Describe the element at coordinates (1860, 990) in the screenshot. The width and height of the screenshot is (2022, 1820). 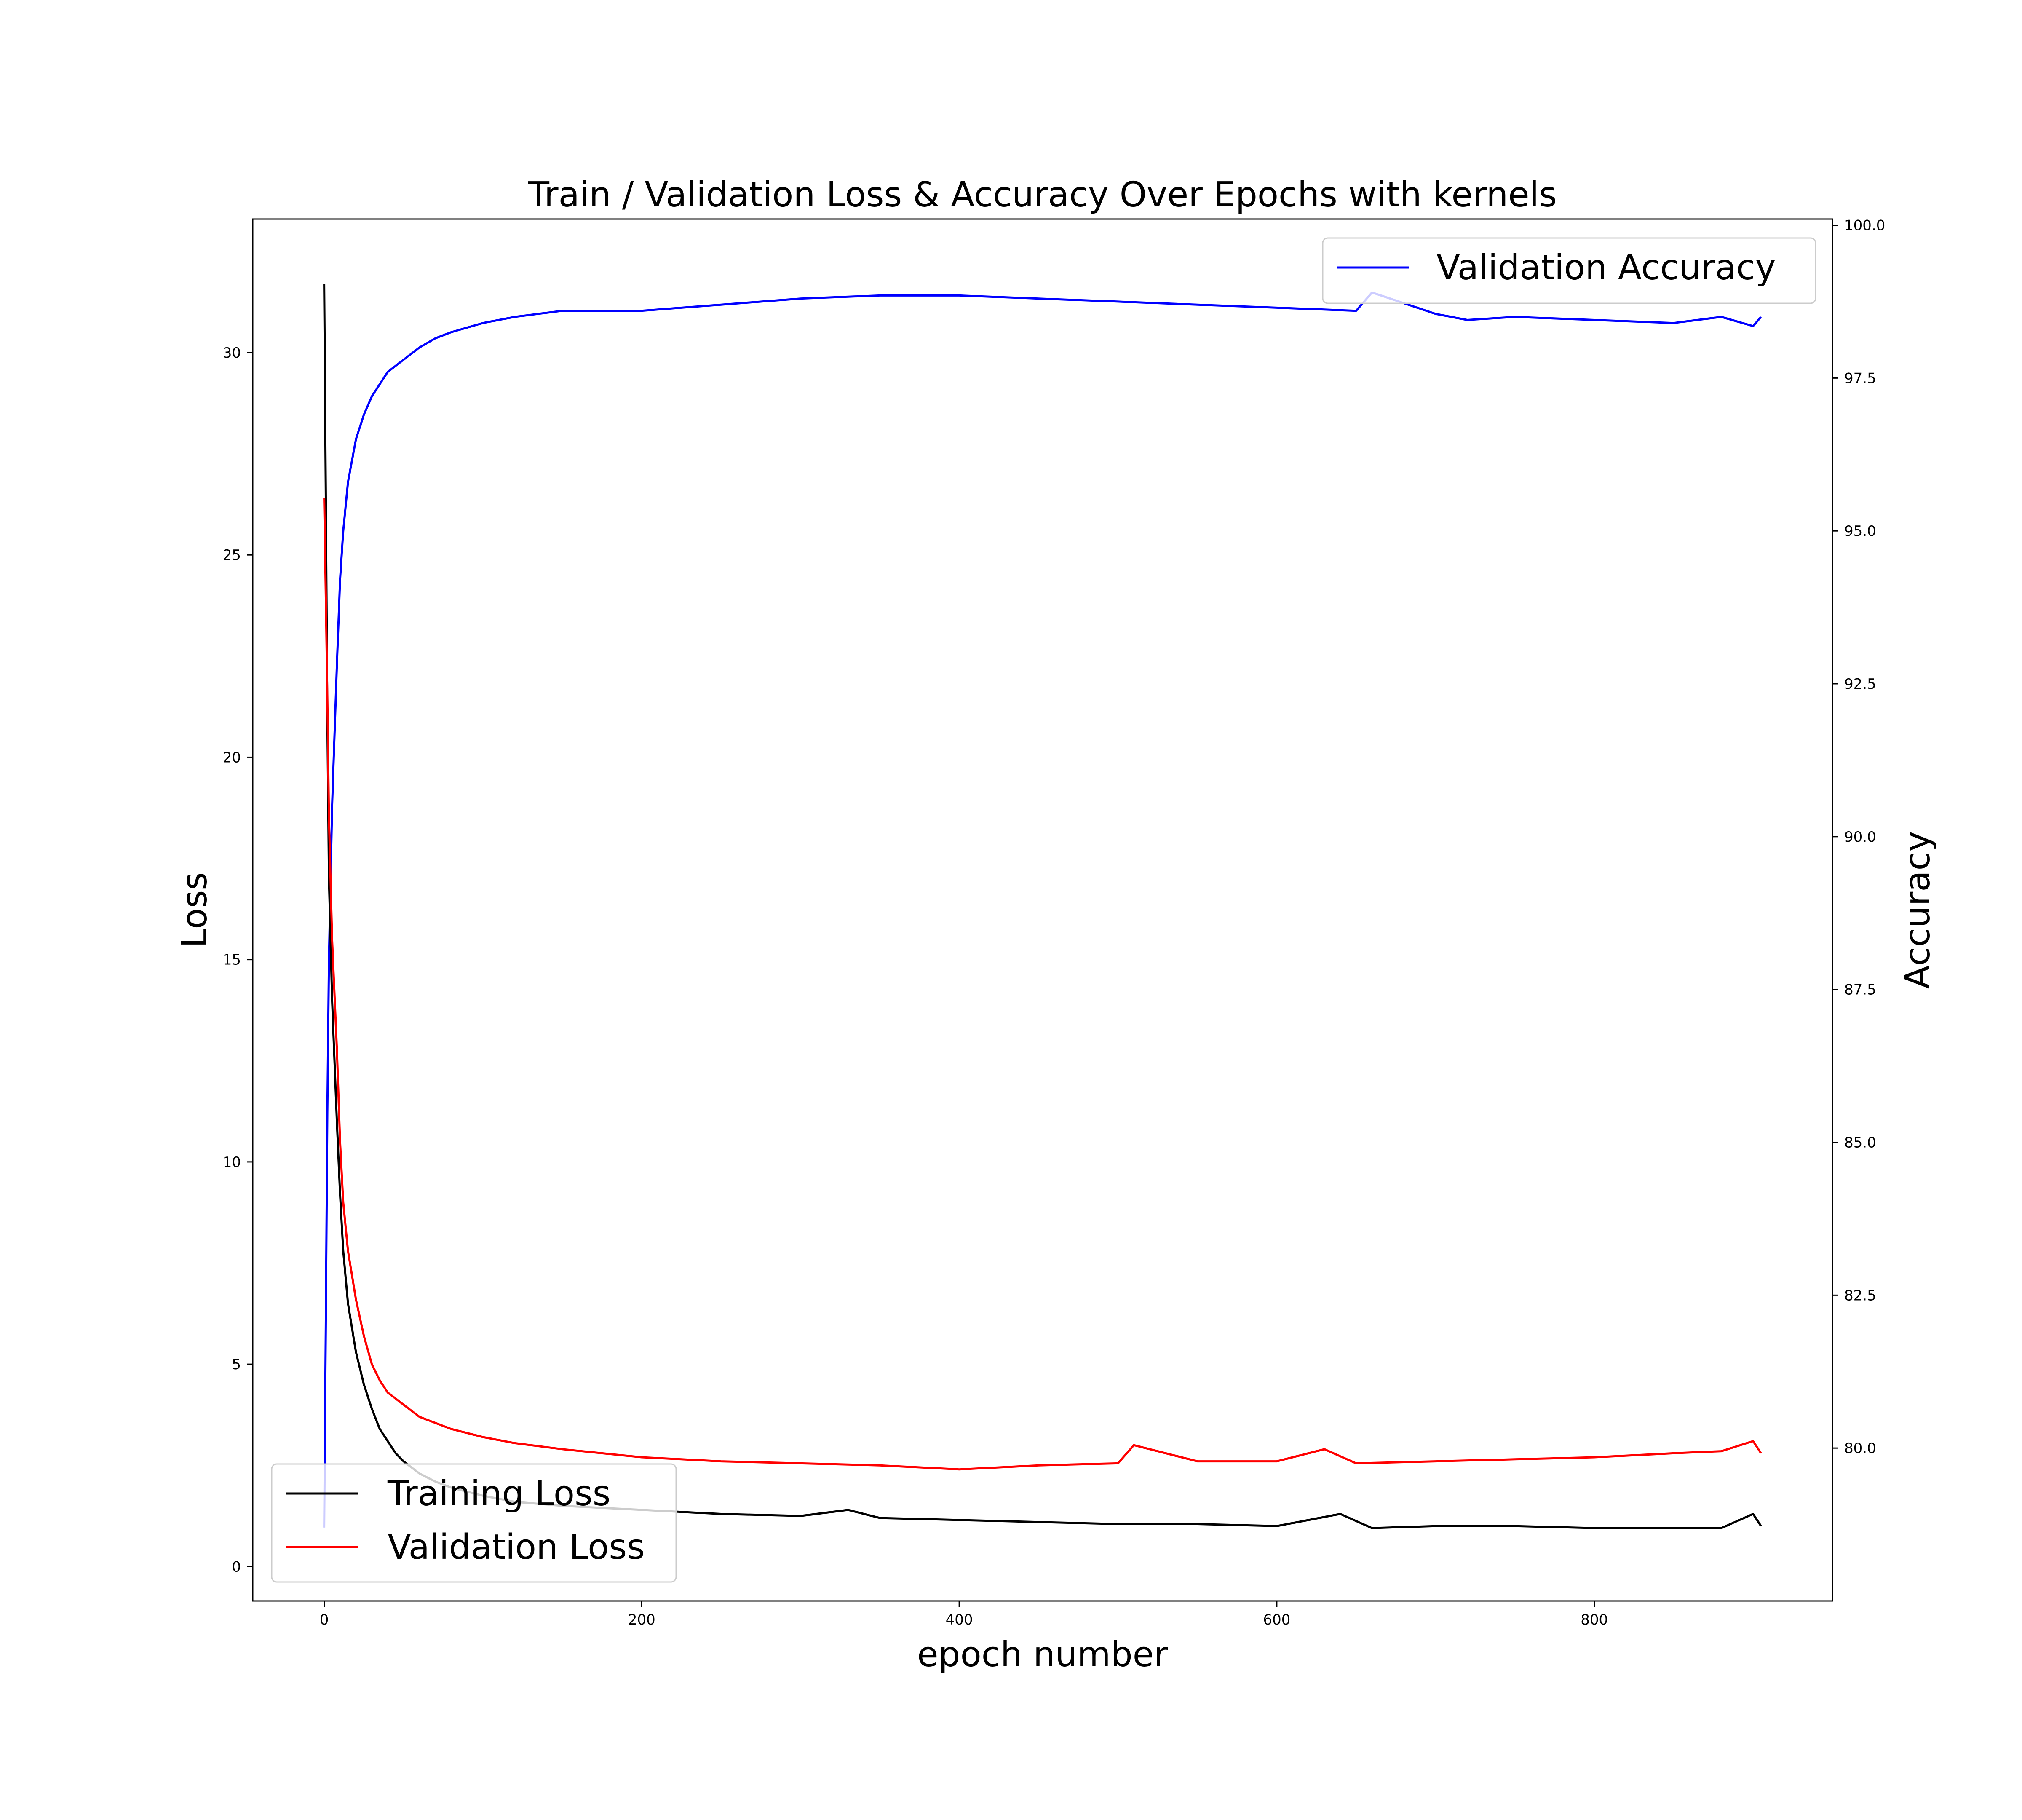
I see `y2-tick-label: 87.5` at that location.